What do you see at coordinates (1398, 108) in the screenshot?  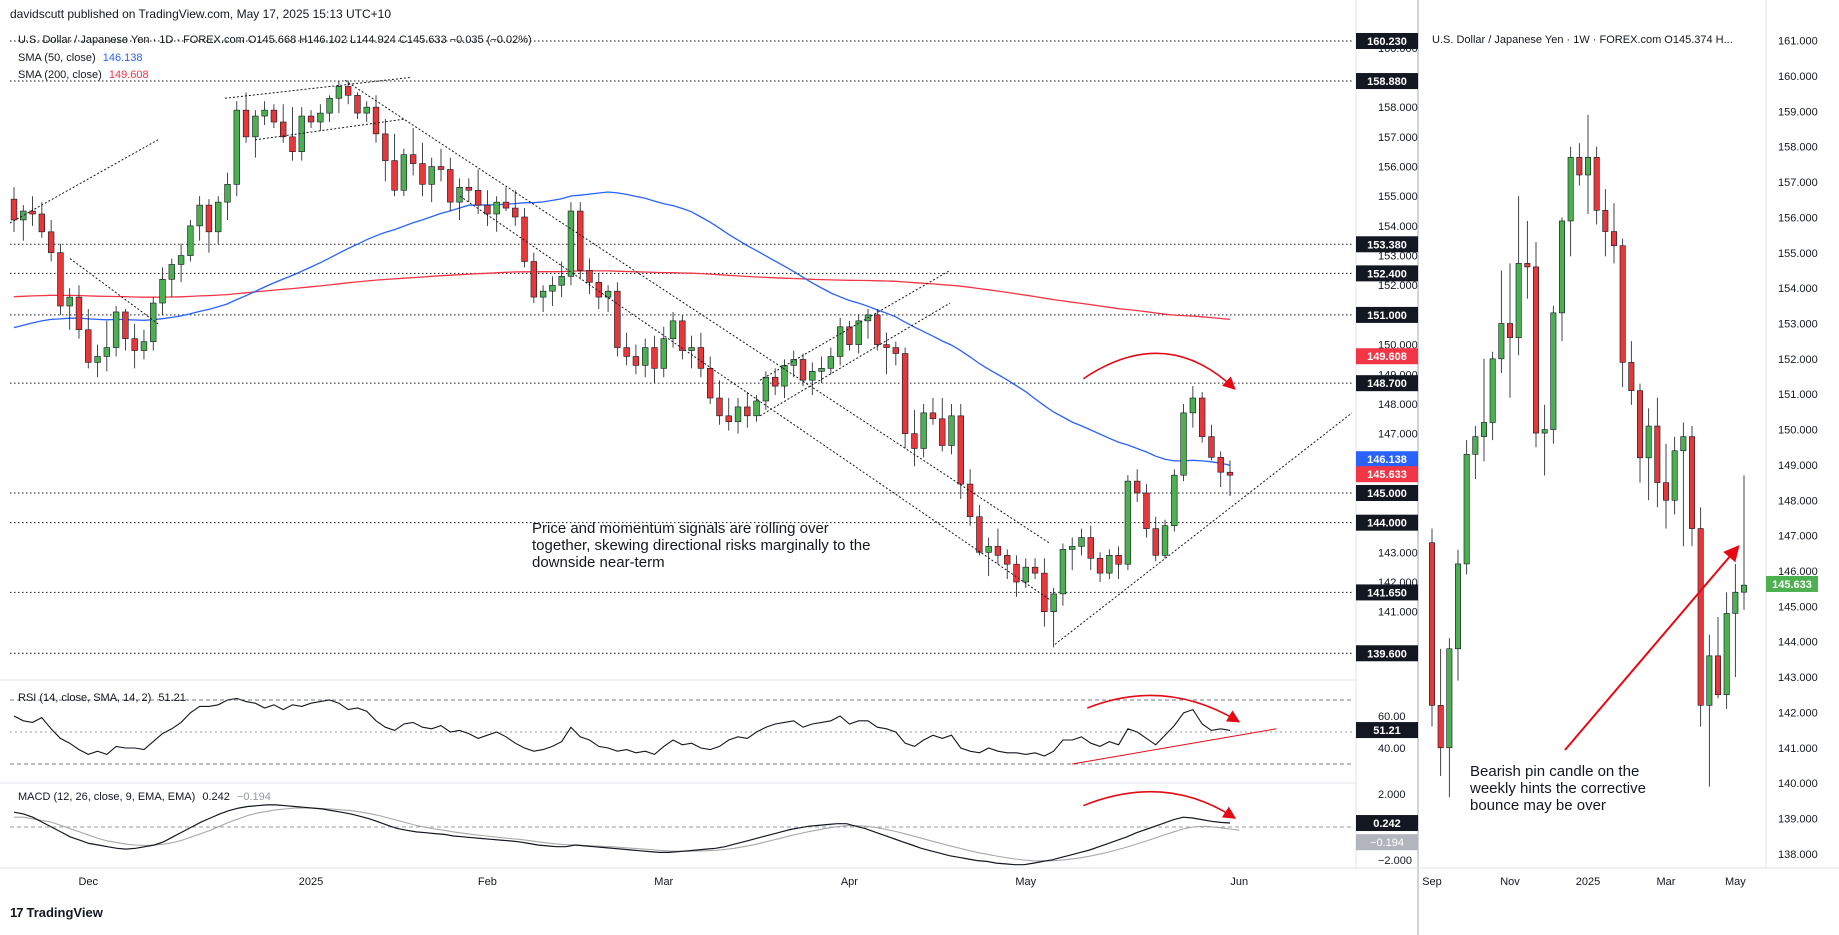 I see `daily-y-tick: 158.000` at bounding box center [1398, 108].